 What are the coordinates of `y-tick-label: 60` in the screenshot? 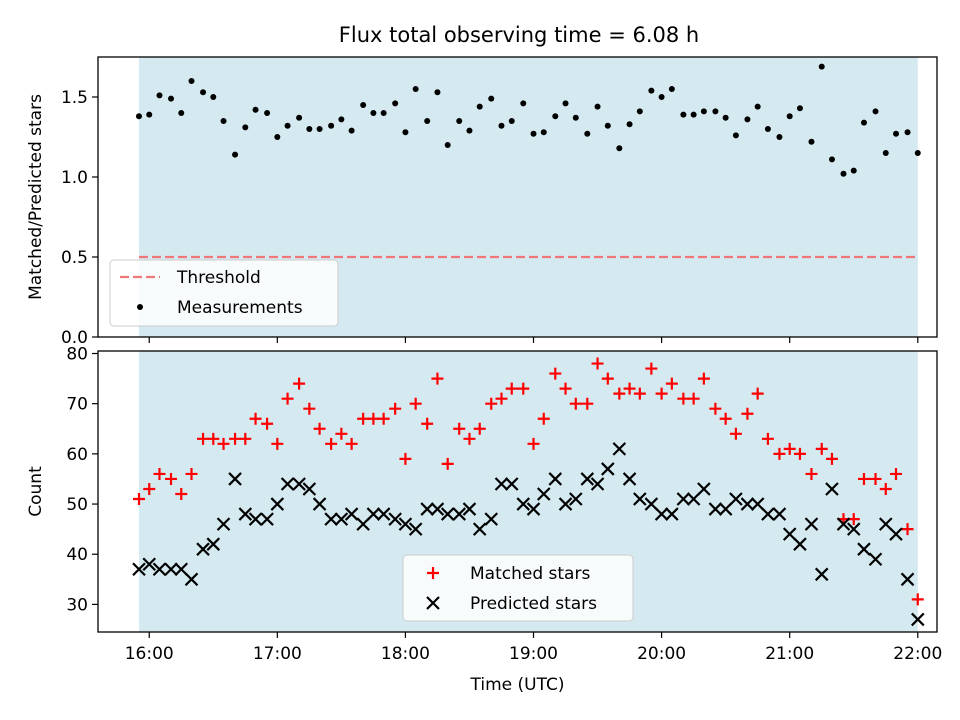 It's located at (77, 455).